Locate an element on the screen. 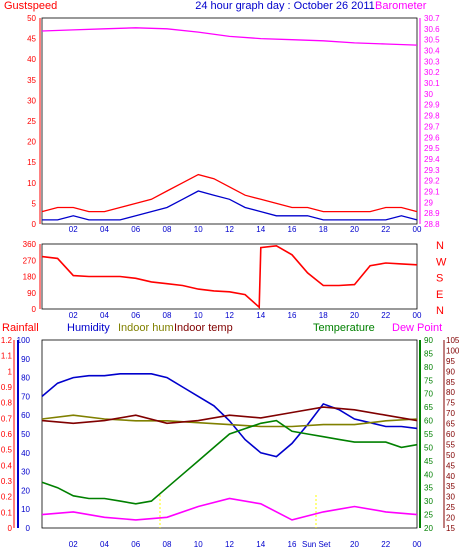 This screenshot has width=469, height=555. humidity-tick-label: 30 is located at coordinates (25, 472).